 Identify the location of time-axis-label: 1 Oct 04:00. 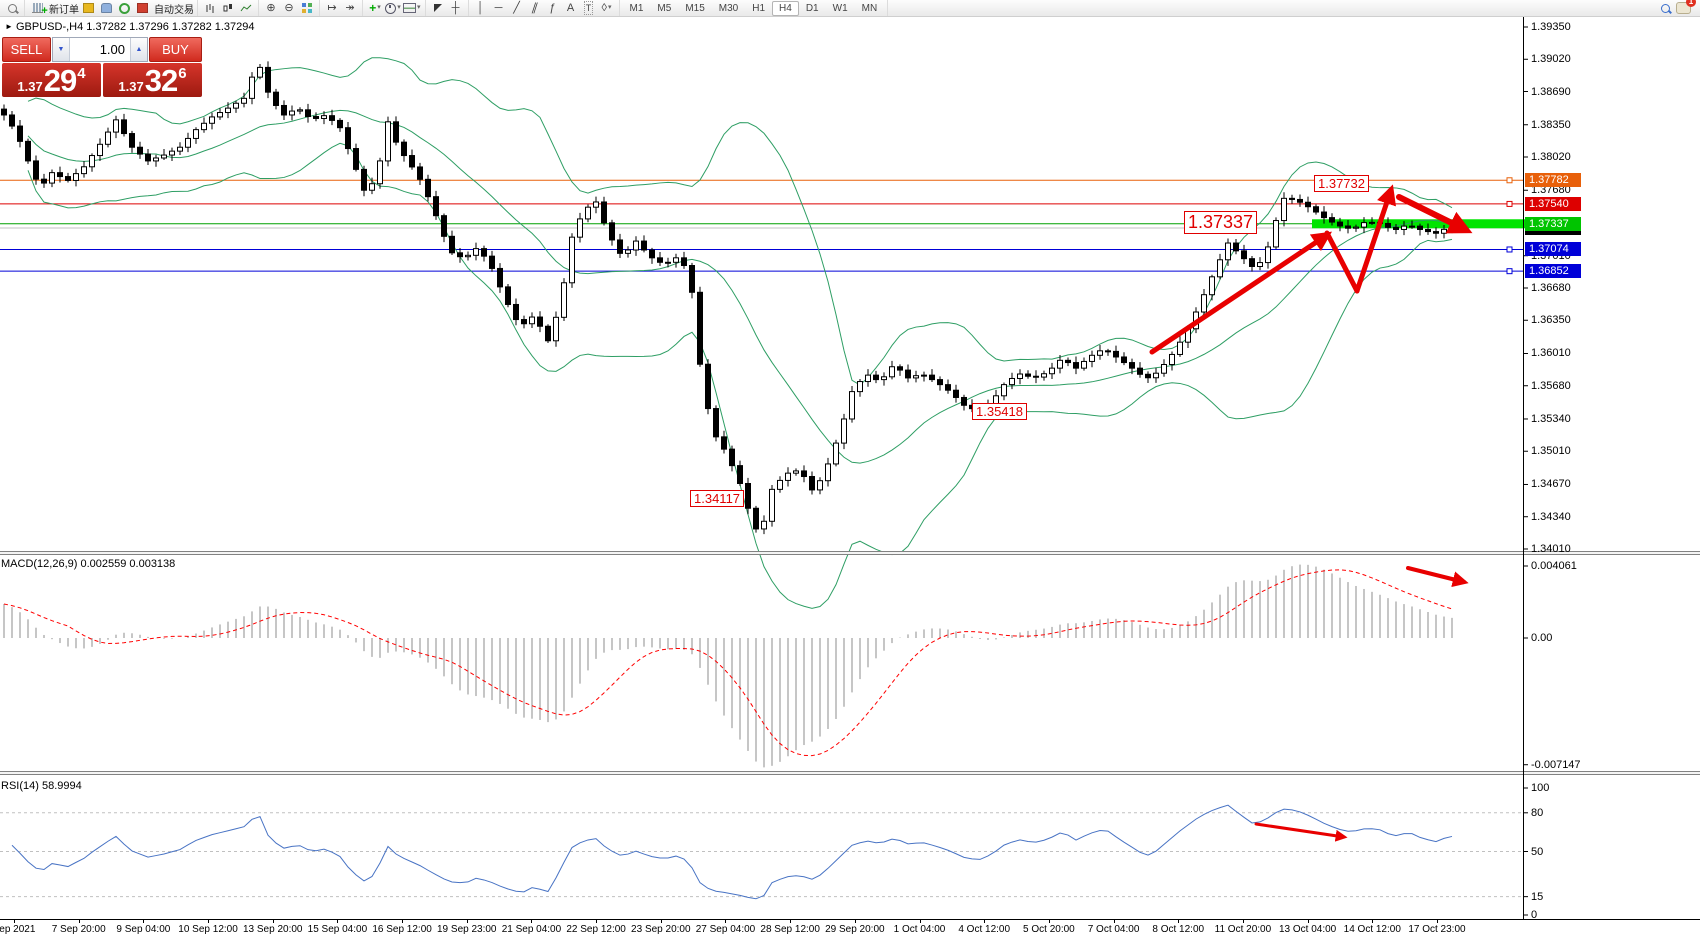
(919, 929).